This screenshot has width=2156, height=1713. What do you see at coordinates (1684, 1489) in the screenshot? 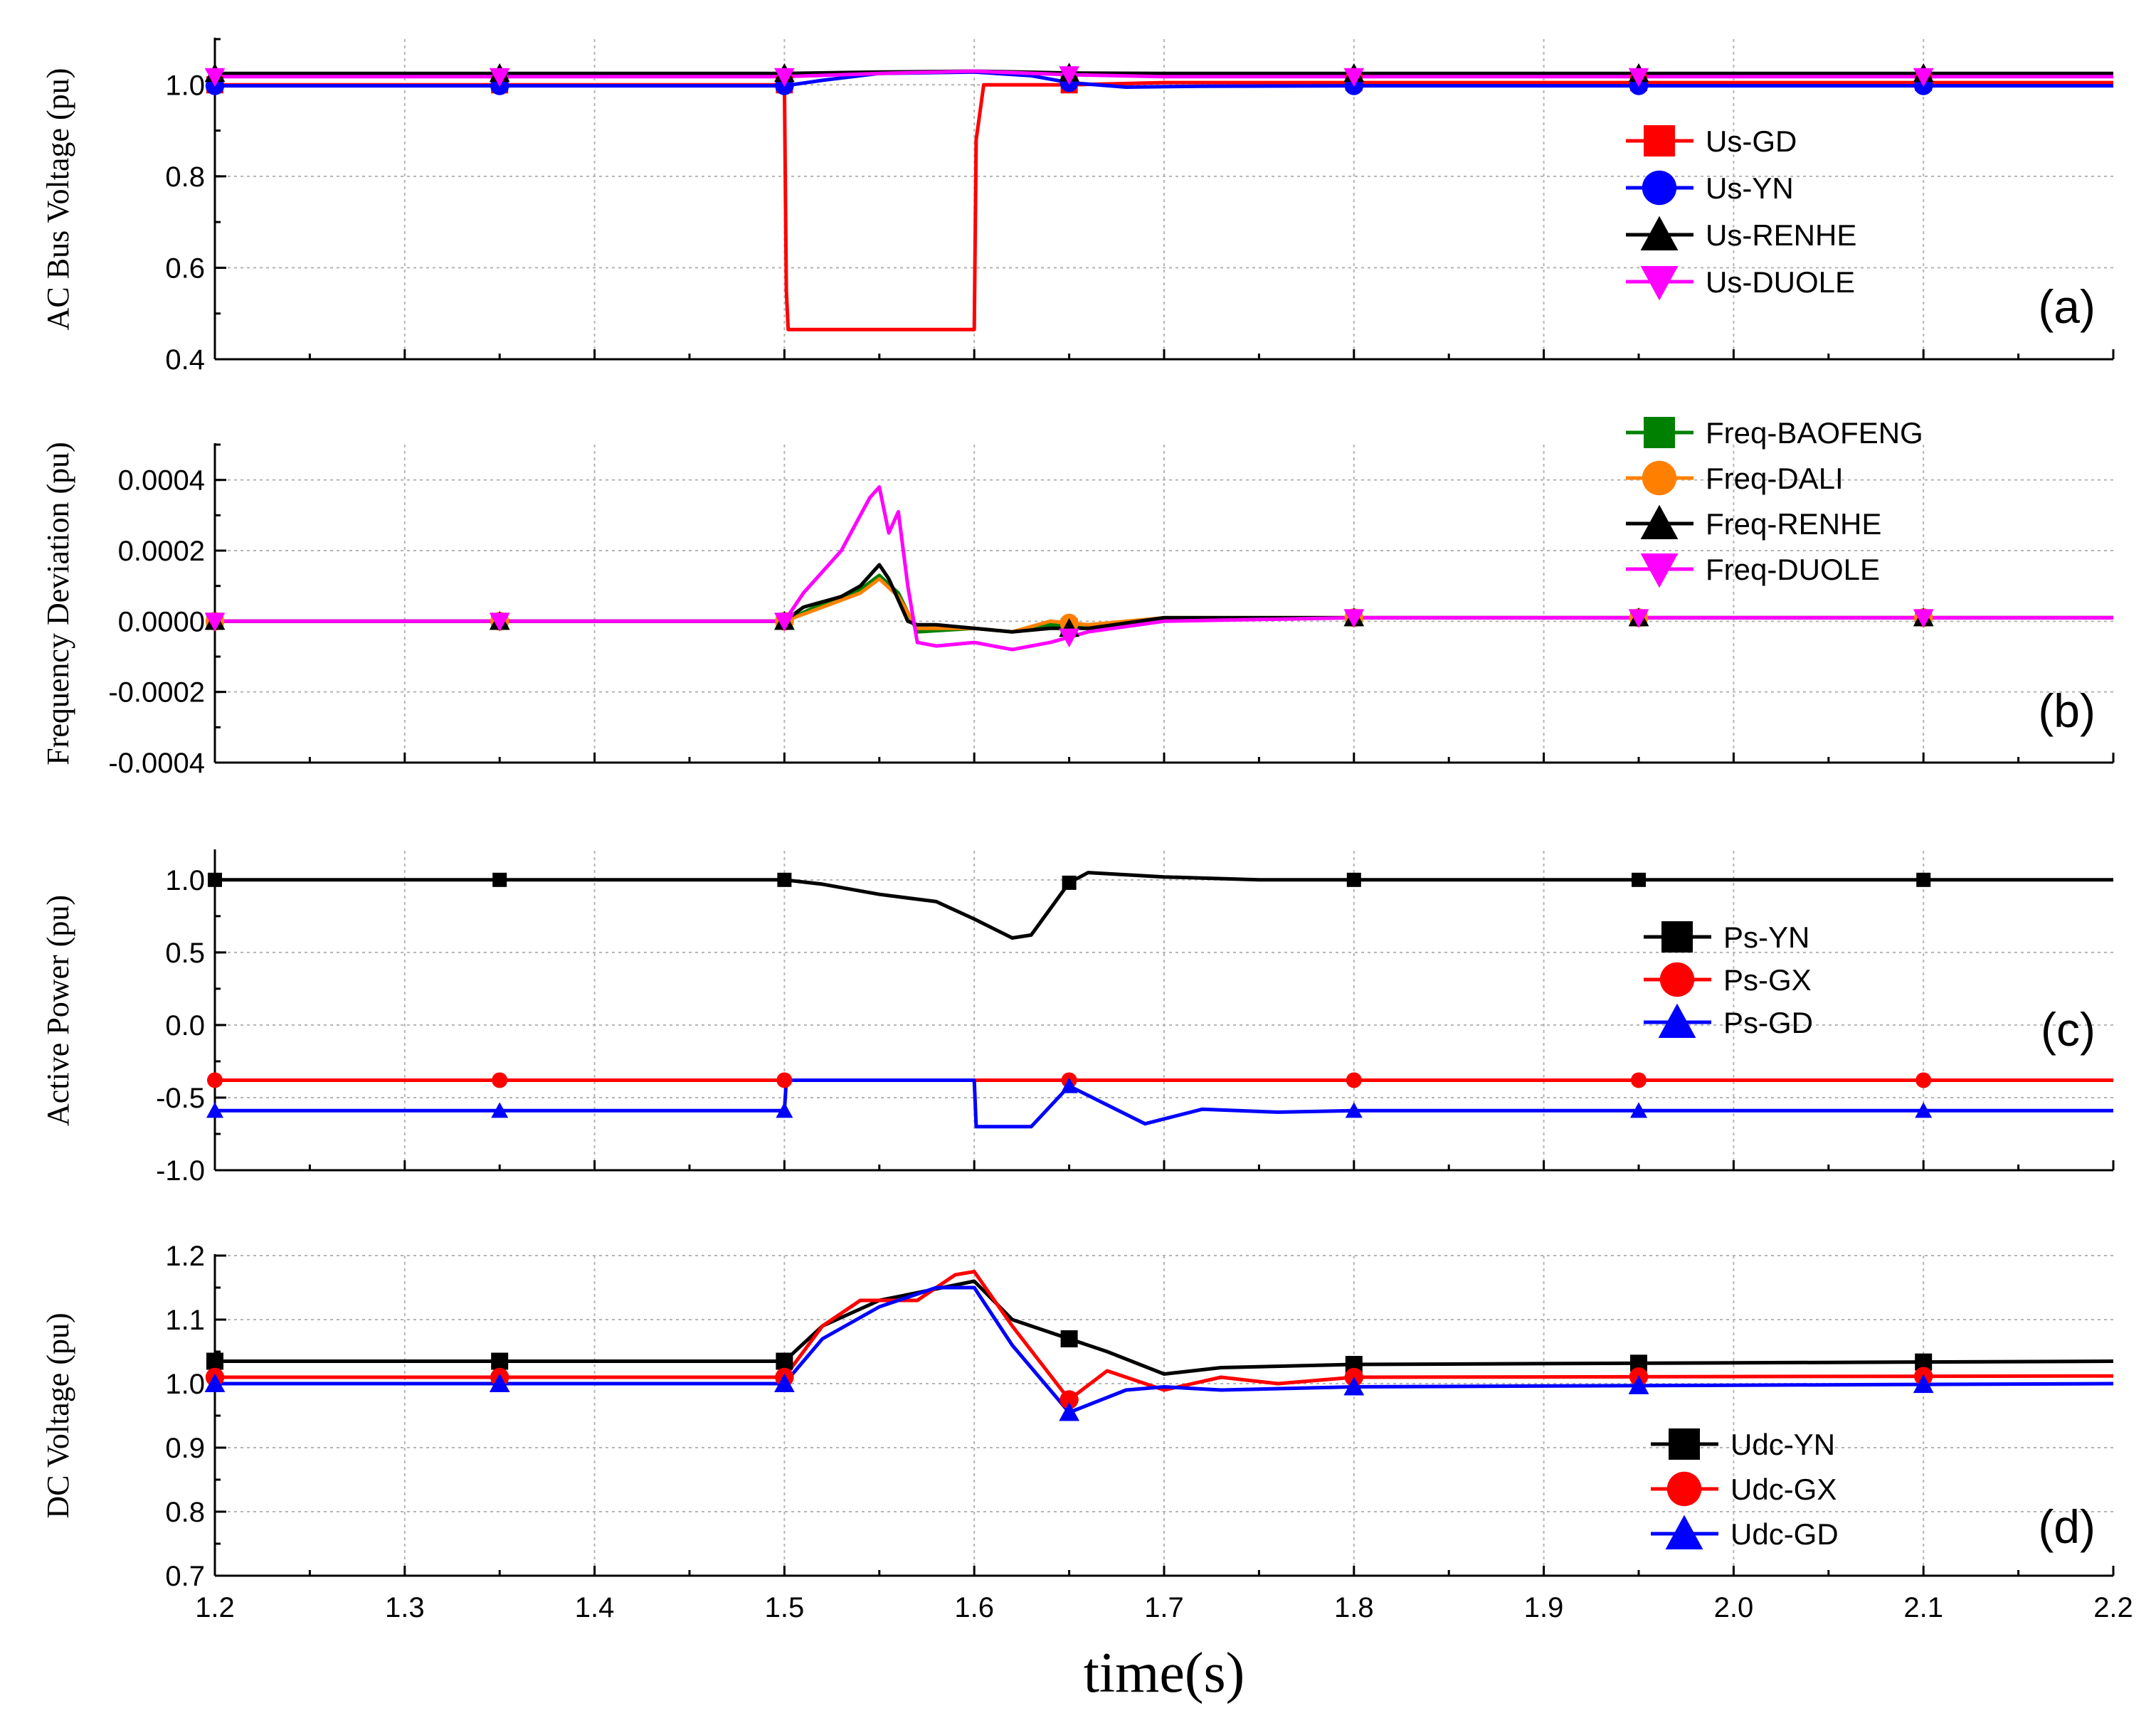
I see `legend-marker-udc-gx` at bounding box center [1684, 1489].